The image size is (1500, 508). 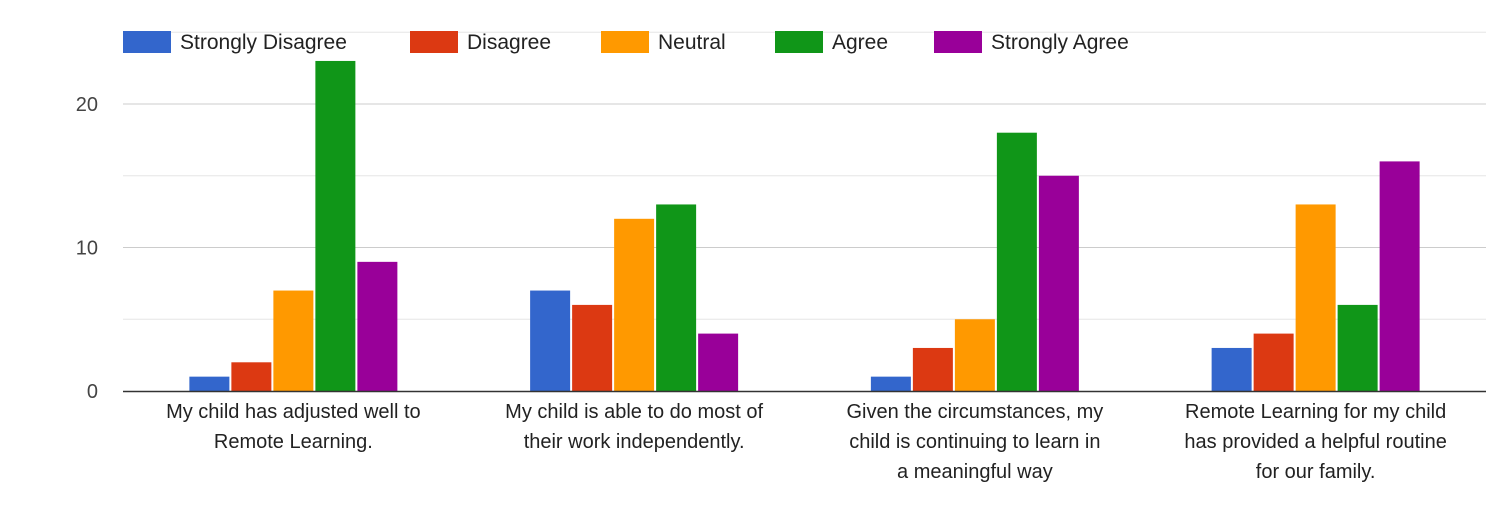 What do you see at coordinates (975, 412) in the screenshot?
I see `x-category-label: Given the circumstances, my` at bounding box center [975, 412].